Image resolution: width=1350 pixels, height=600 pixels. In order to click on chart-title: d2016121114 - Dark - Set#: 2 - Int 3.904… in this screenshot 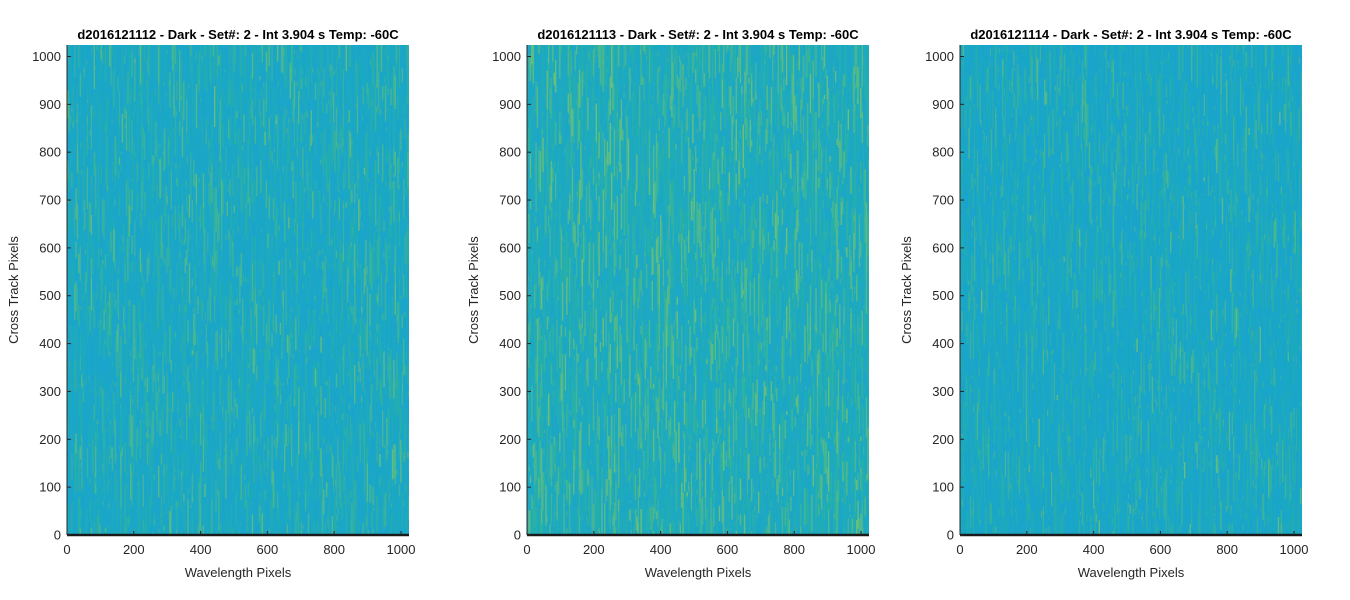, I will do `click(1131, 34)`.